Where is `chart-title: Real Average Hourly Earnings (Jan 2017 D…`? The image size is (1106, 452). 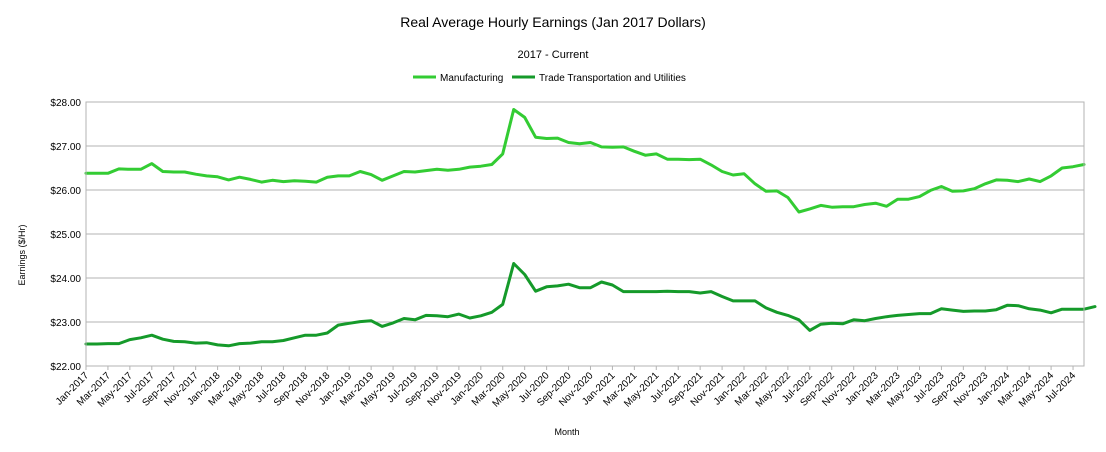 chart-title: Real Average Hourly Earnings (Jan 2017 D… is located at coordinates (553, 22).